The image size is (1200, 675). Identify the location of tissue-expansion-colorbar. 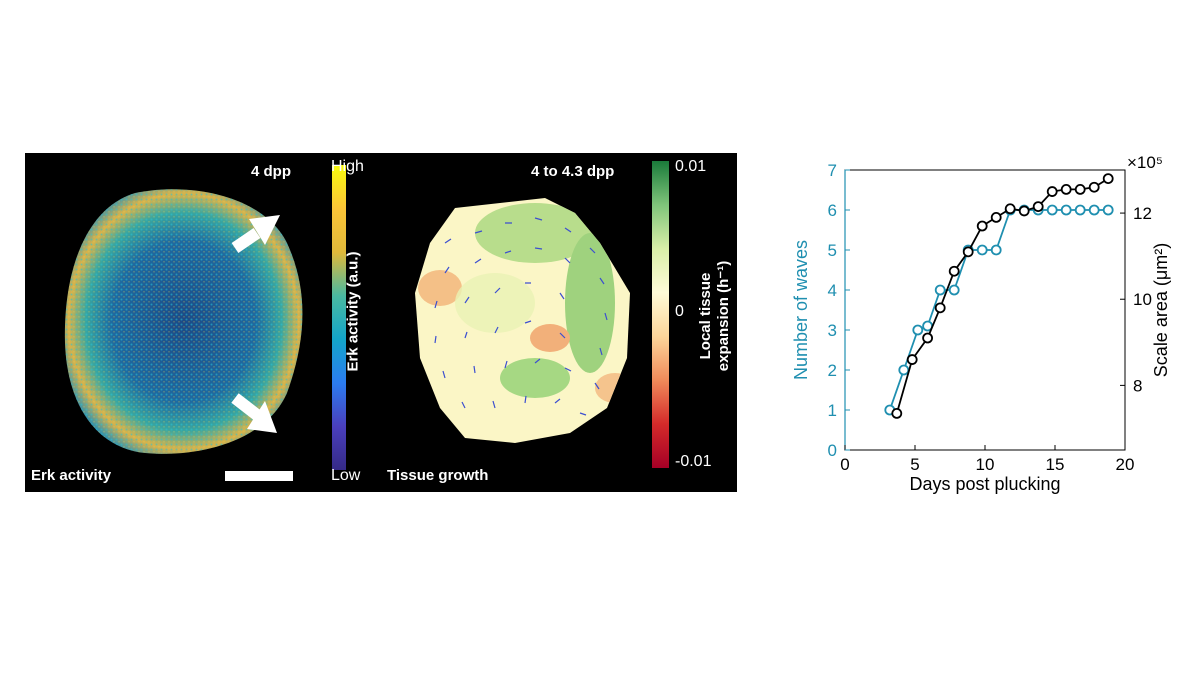
(660, 314).